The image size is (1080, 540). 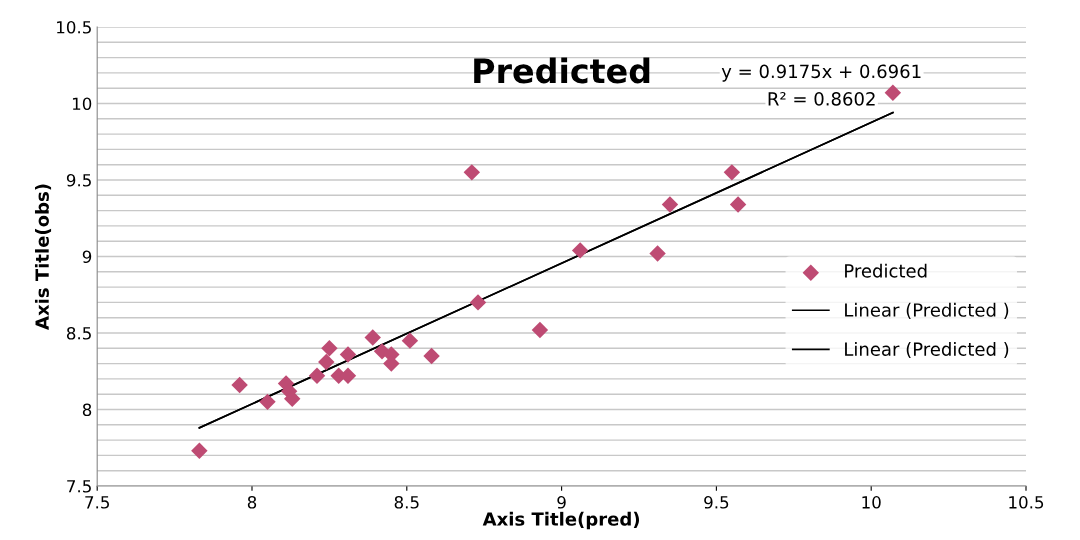 I want to click on y-tick-label: 10.5, so click(x=74, y=27).